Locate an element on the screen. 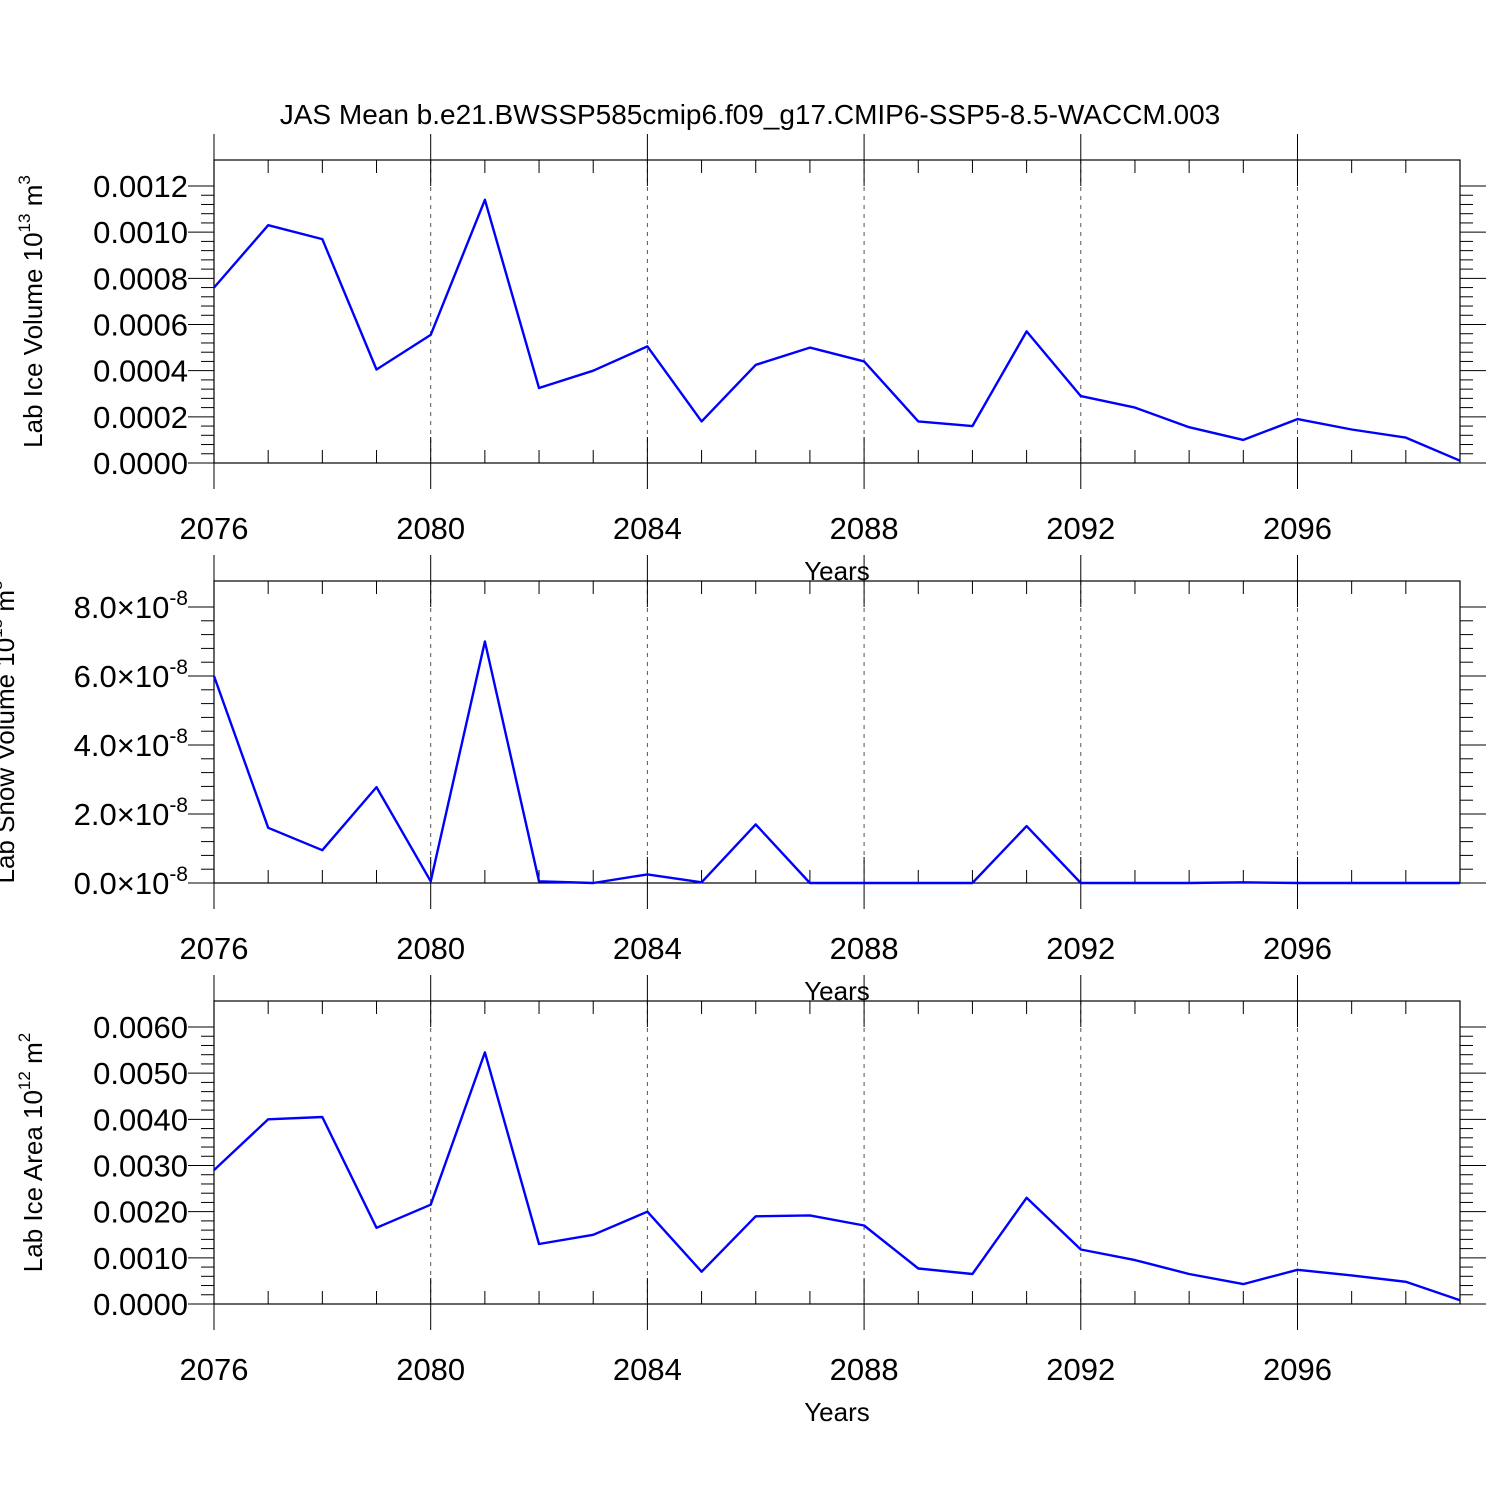 The image size is (1500, 1500). y-tick-label: 8.0×10⁻⁸ is located at coordinates (131, 606).